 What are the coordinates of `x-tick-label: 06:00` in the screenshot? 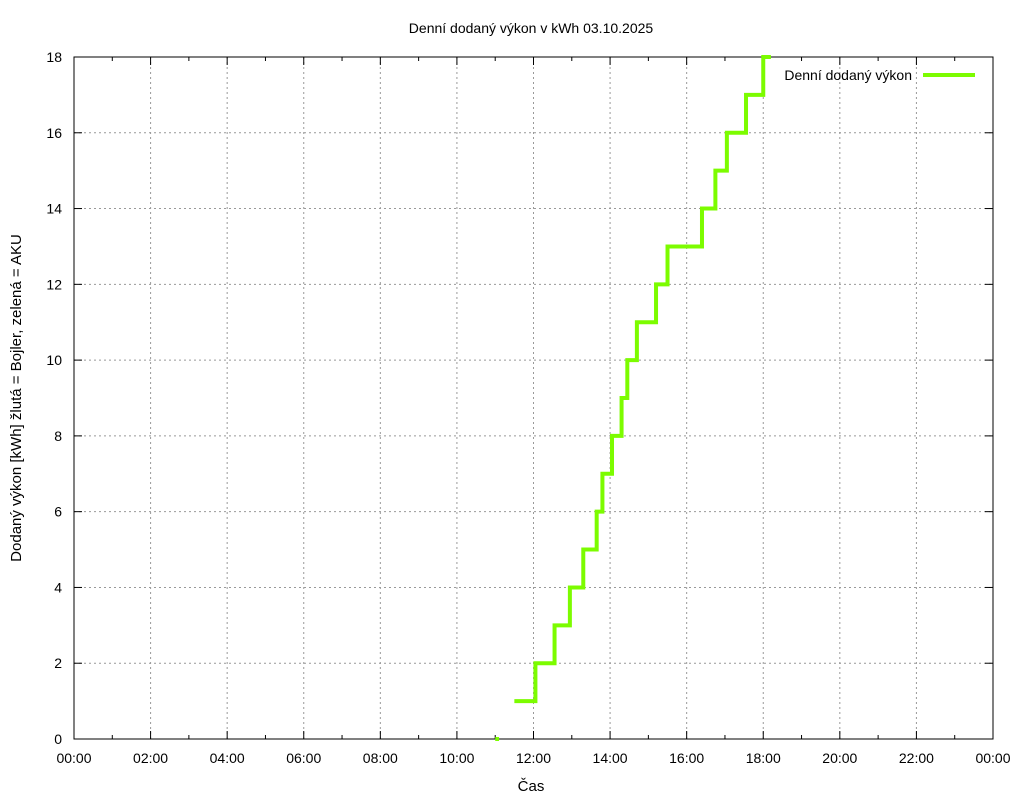 It's located at (303, 758).